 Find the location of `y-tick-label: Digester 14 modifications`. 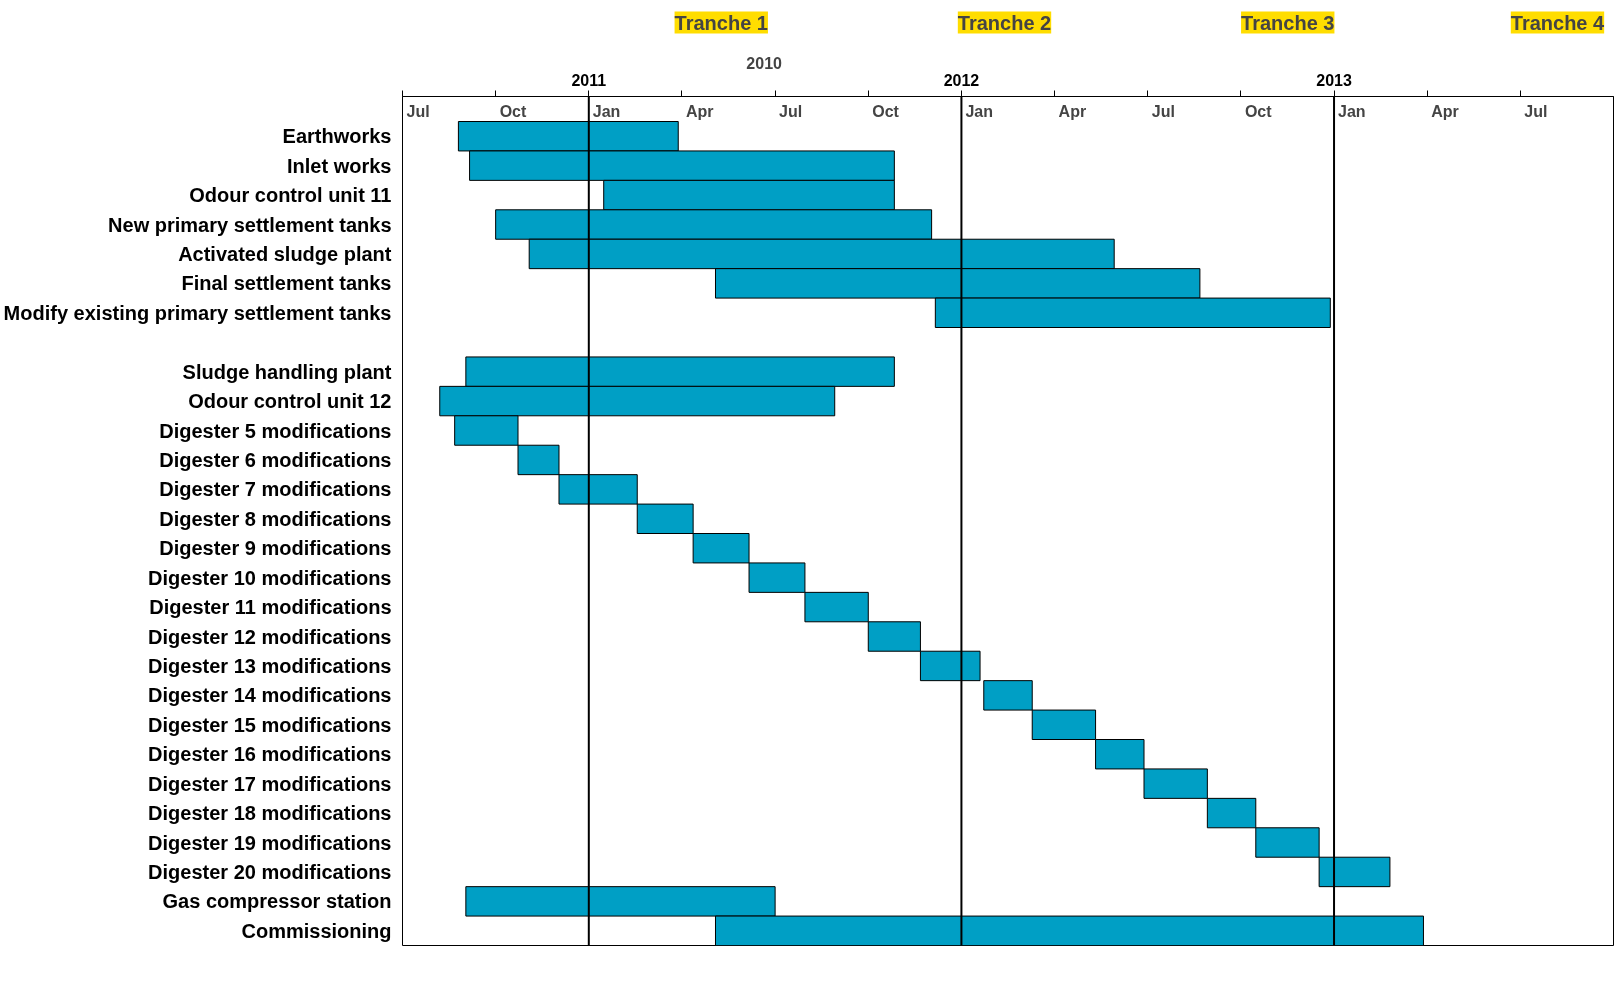

y-tick-label: Digester 14 modifications is located at coordinates (270, 695).